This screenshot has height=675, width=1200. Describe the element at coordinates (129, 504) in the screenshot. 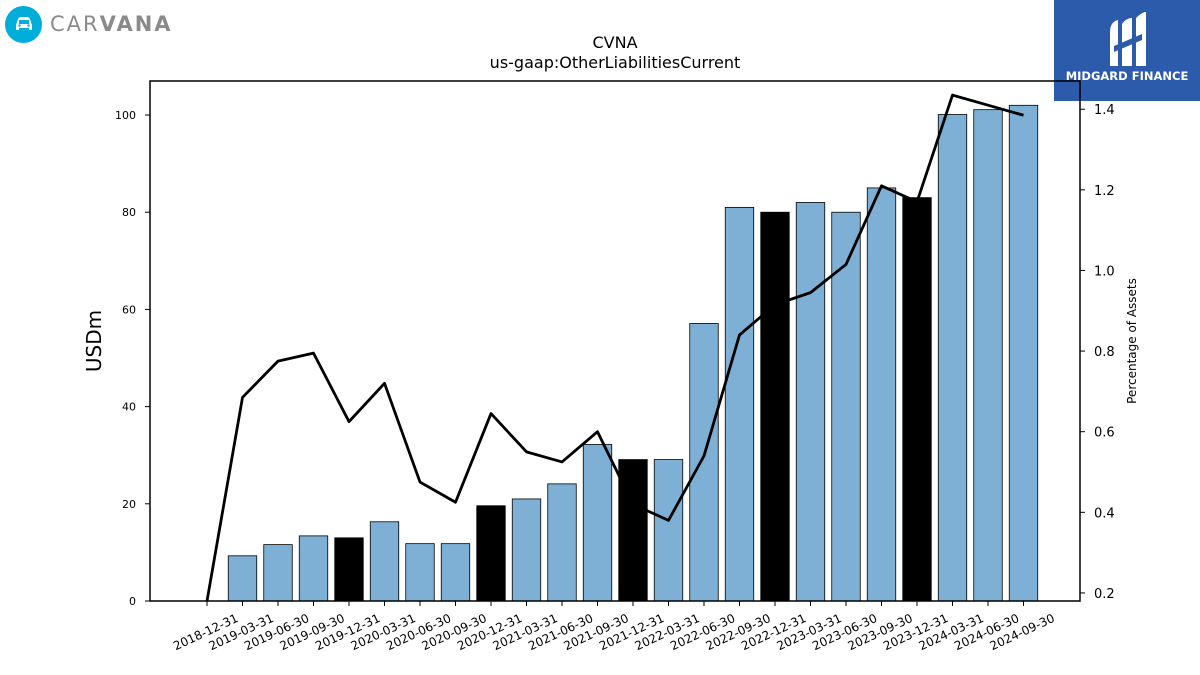

I see `y-tick-label: 20` at that location.